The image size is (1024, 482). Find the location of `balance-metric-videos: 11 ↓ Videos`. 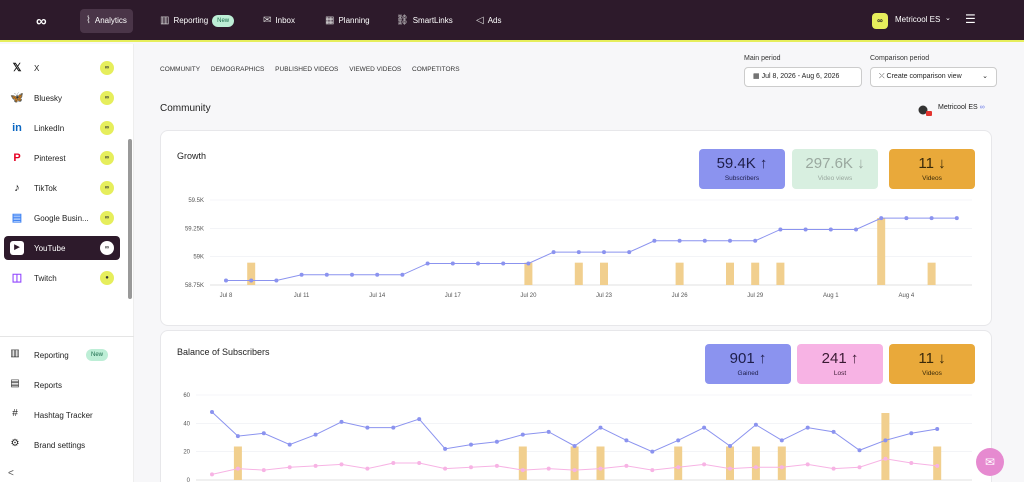

balance-metric-videos: 11 ↓ Videos is located at coordinates (932, 364).